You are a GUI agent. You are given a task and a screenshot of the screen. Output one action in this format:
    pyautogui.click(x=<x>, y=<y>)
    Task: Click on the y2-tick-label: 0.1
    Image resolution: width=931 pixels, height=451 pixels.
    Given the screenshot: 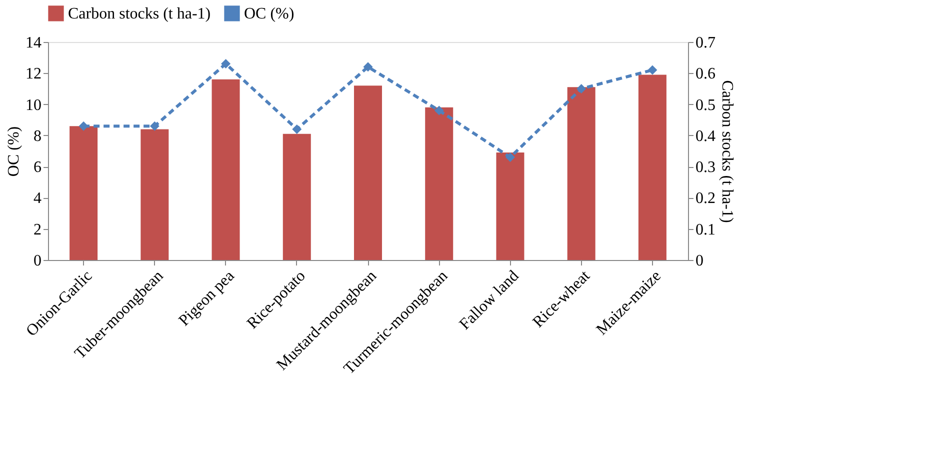 What is the action you would take?
    pyautogui.click(x=706, y=229)
    